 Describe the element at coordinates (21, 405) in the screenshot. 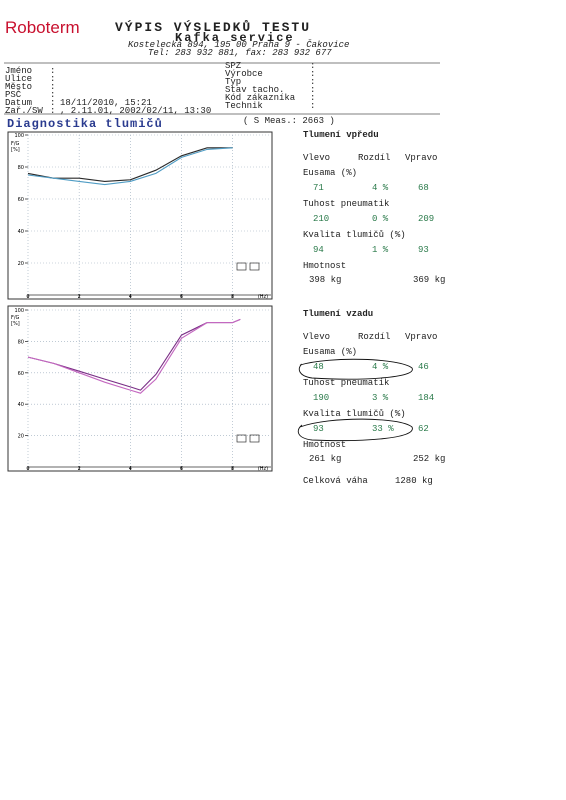

I see `y-tick-label: 40` at that location.